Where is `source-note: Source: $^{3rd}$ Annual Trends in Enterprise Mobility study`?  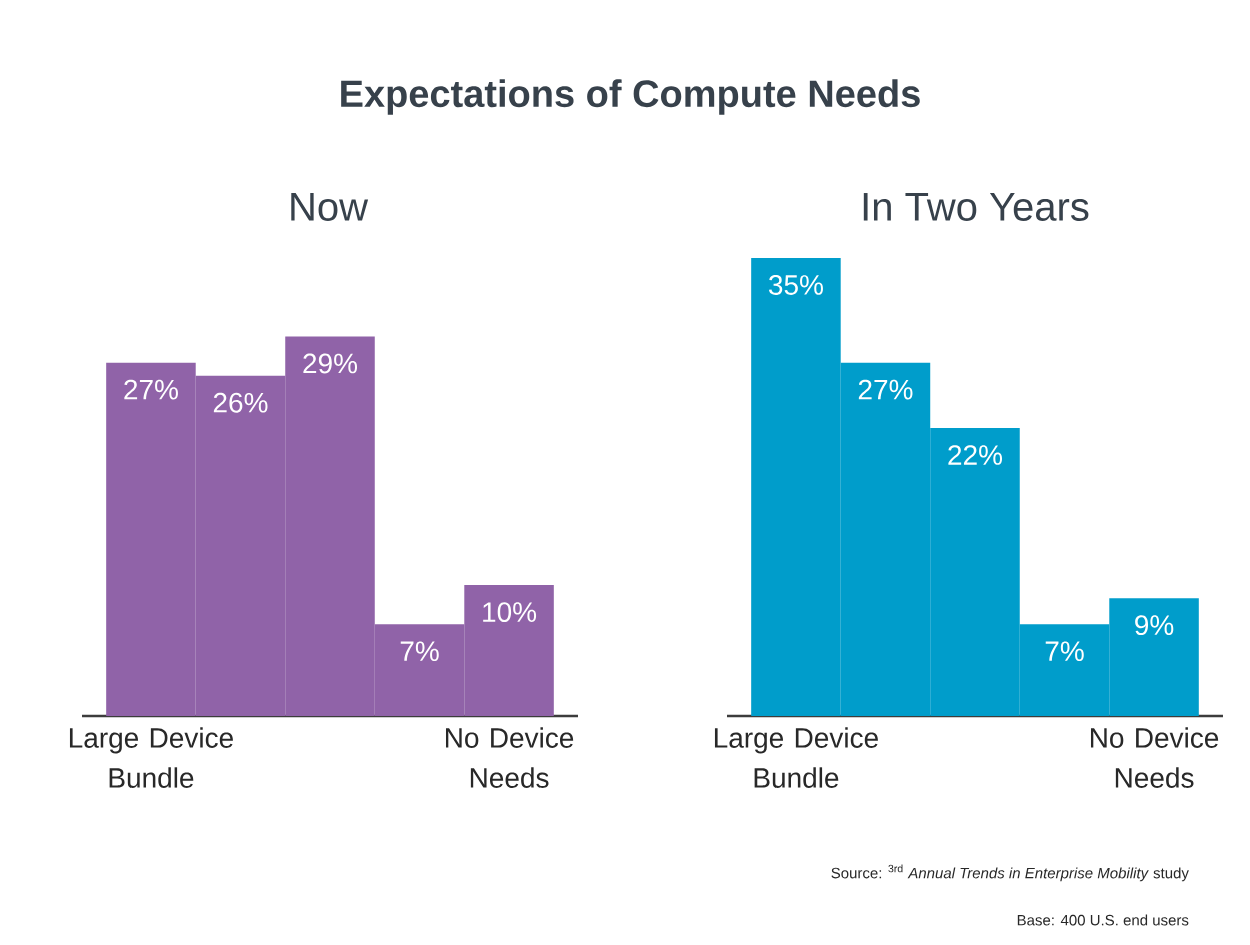 source-note: Source: $^{3rd}$ Annual Trends in Enterprise Mobility study is located at coordinates (1010, 873).